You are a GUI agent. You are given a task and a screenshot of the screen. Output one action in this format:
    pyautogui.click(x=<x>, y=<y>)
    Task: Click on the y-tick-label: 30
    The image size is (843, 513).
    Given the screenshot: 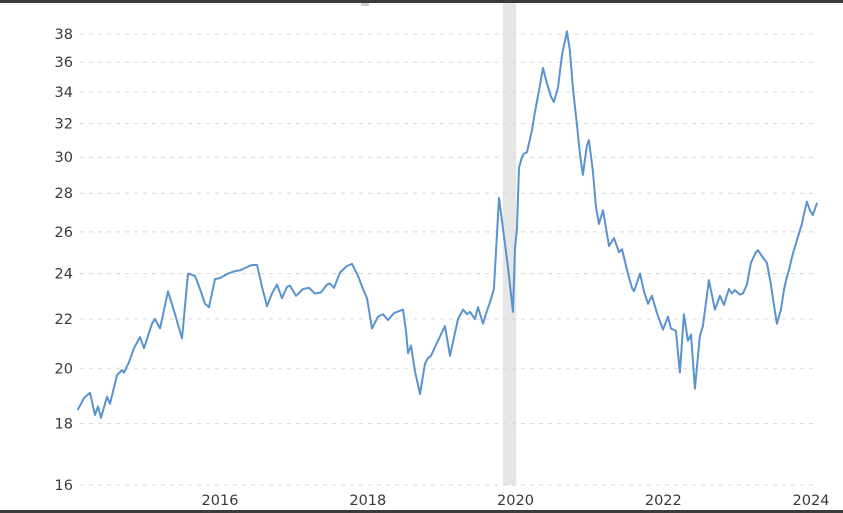 What is the action you would take?
    pyautogui.click(x=64, y=158)
    